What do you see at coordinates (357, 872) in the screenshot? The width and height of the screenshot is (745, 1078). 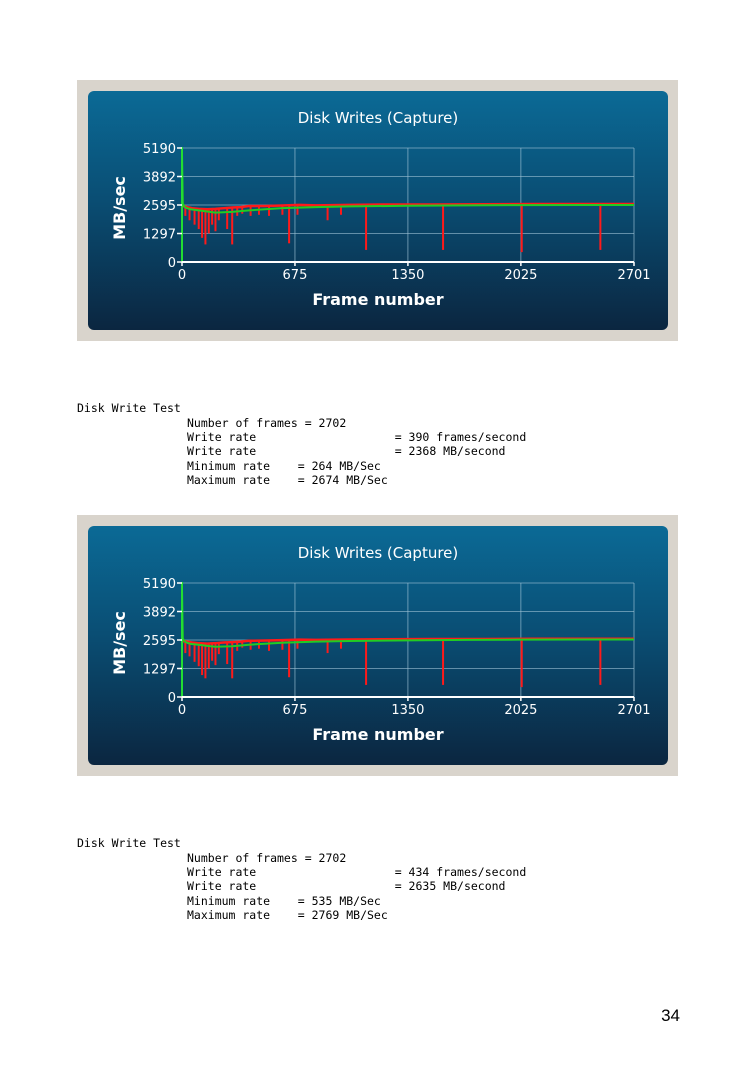 I see `report-row-write-fps: Write rate = 434 frames/second` at bounding box center [357, 872].